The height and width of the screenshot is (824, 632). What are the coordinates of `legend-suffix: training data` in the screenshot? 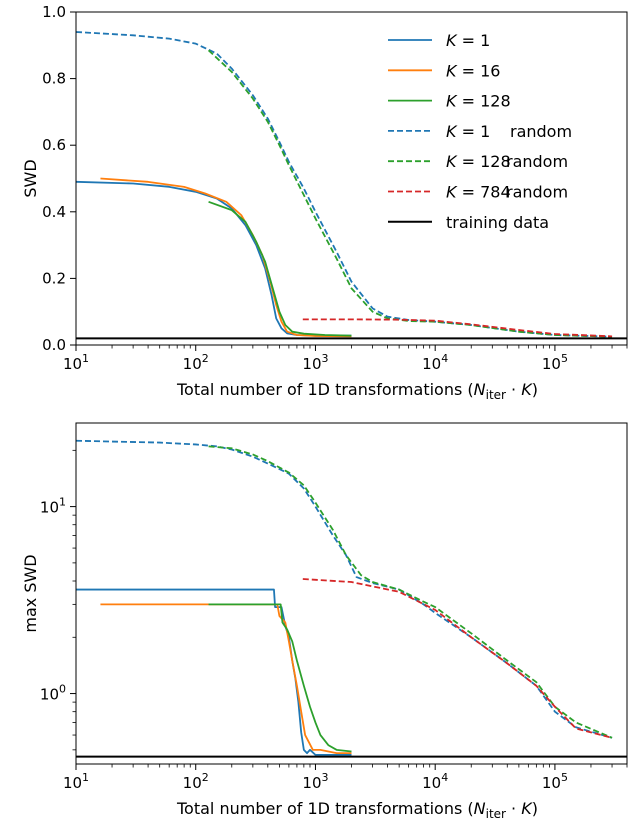 It's located at (497, 222).